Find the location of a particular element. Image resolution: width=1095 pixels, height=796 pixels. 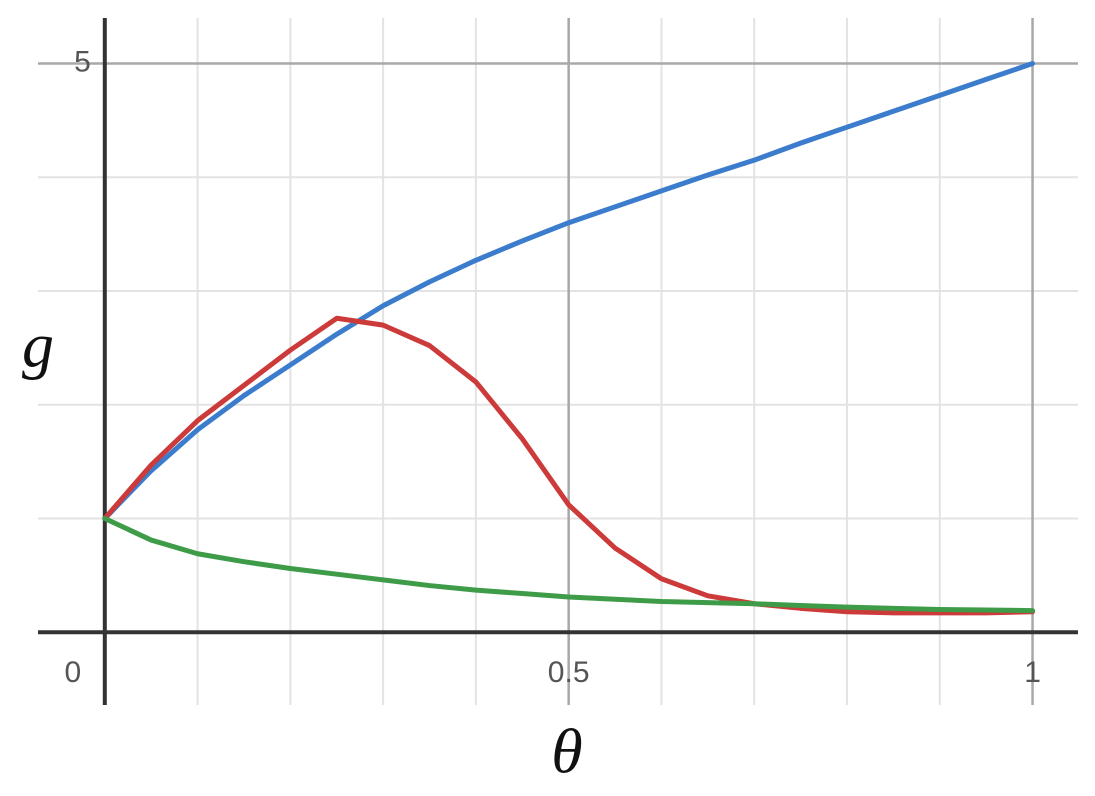

x-axis-label: θ is located at coordinates (566, 751).